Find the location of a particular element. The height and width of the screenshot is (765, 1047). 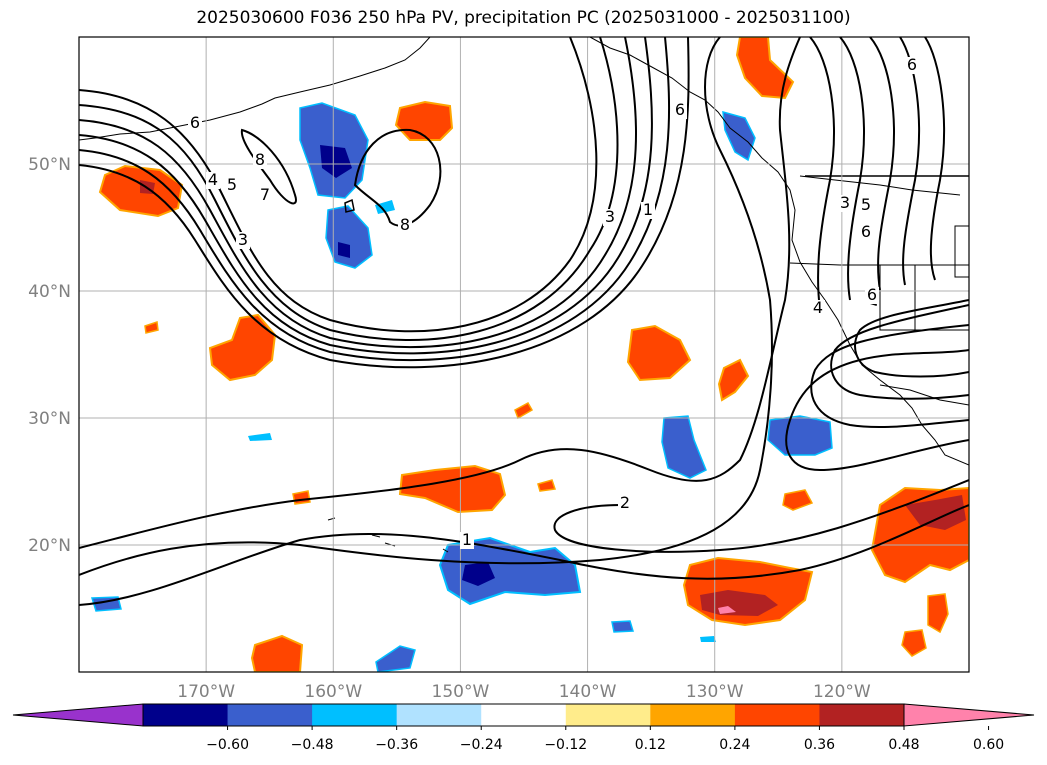

colorbar-extend-high is located at coordinates (969, 715).